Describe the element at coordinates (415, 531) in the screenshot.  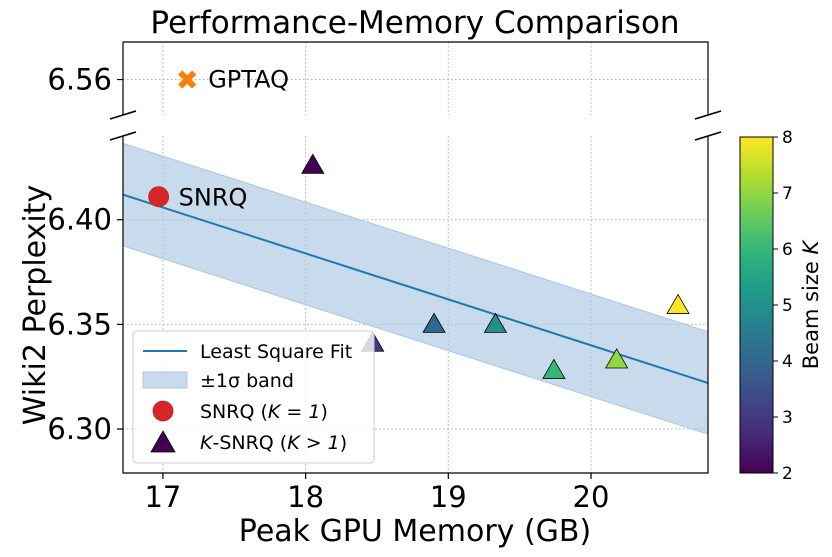
I see `x-axis-label: Peak GPU Memory (GB)` at that location.